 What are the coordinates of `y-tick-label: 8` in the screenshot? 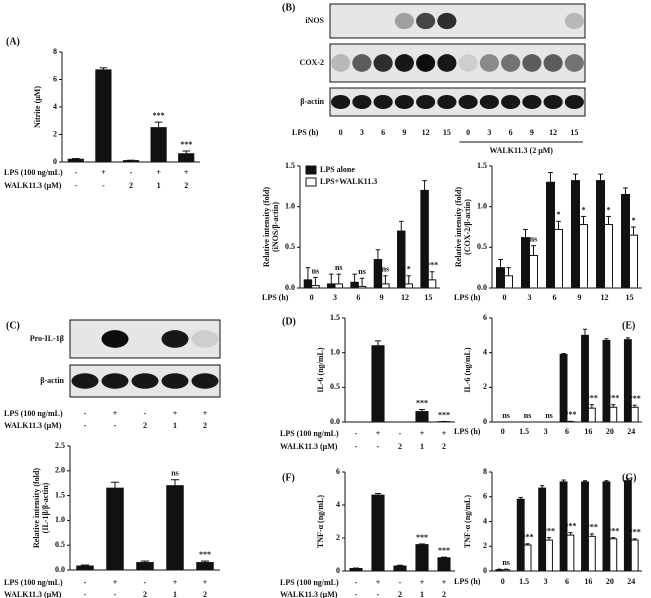 It's located at (55, 51).